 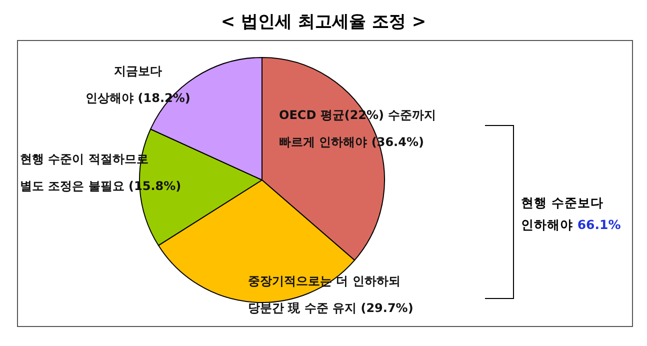 I want to click on text: 현행 수준보다 인하해야 66.1%, so click(x=571, y=214).